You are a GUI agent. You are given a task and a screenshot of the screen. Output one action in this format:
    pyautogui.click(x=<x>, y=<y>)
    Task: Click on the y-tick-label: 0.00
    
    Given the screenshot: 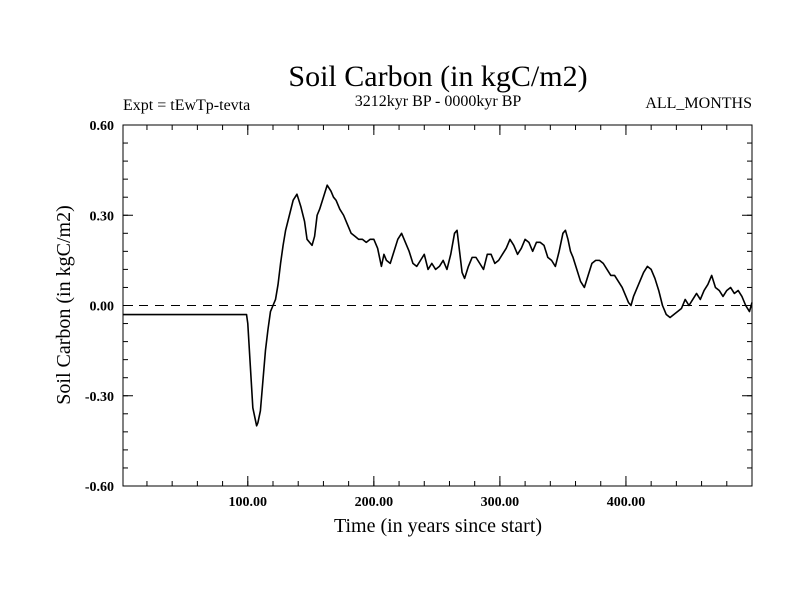 What is the action you would take?
    pyautogui.click(x=102, y=307)
    